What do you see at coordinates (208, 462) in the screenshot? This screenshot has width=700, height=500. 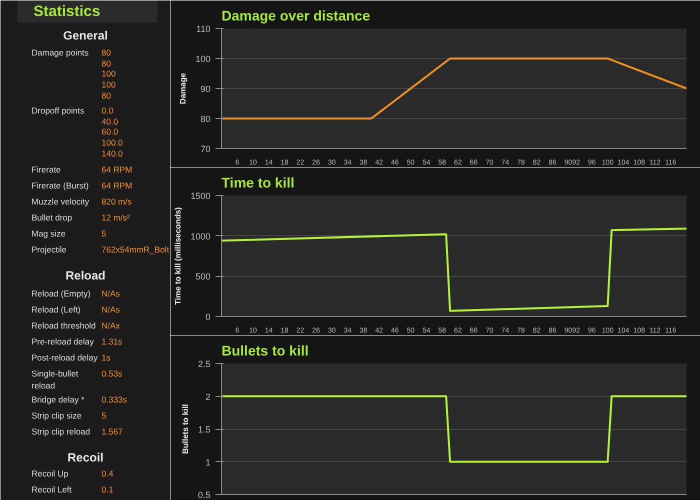 I see `y-tick-label: 1` at bounding box center [208, 462].